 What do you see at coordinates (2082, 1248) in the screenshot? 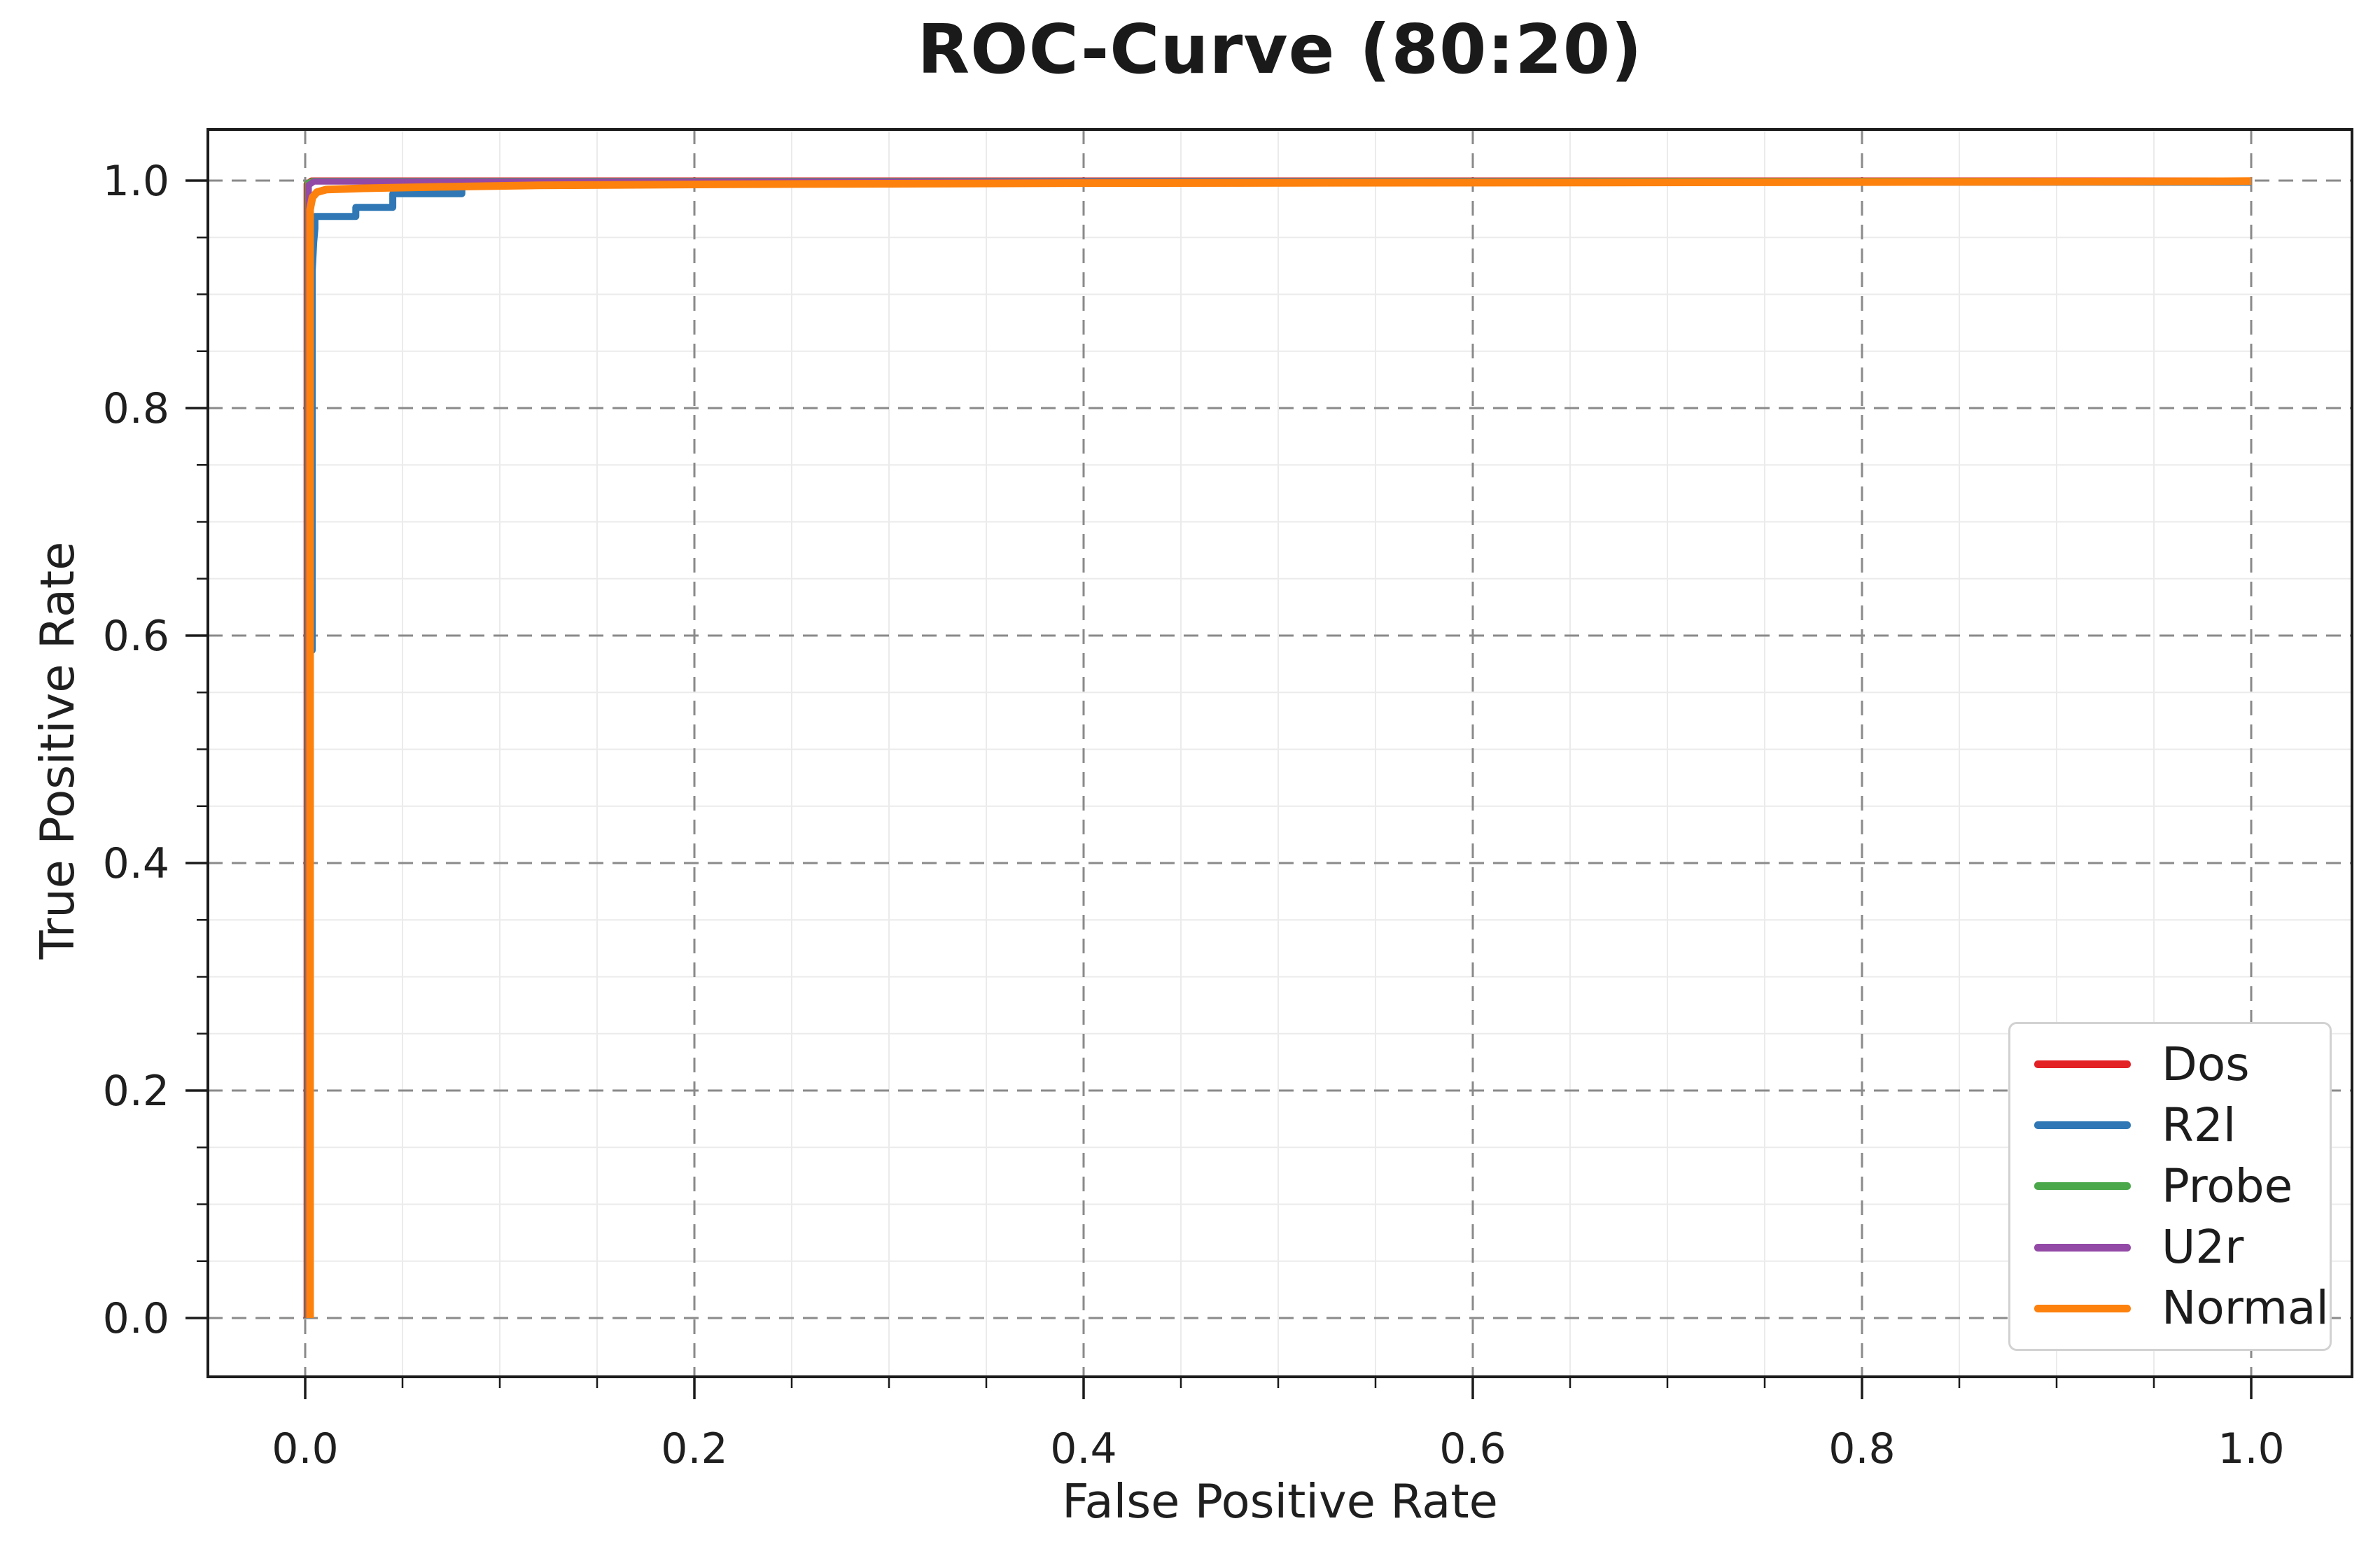
I see `legend-swatch-u2r` at bounding box center [2082, 1248].